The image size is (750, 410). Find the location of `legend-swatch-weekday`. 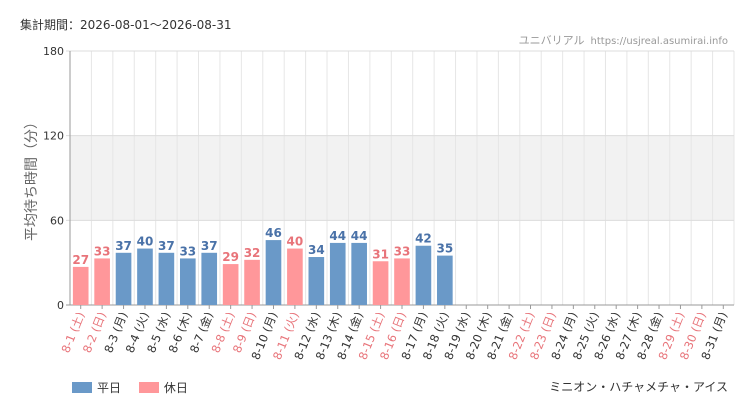

legend-swatch-weekday is located at coordinates (82, 387).